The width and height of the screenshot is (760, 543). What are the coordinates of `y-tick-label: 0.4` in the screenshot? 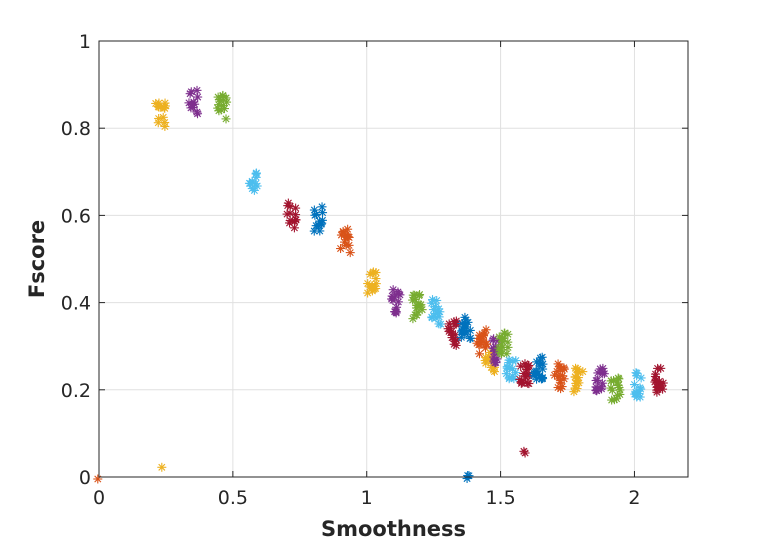 It's located at (76, 304).